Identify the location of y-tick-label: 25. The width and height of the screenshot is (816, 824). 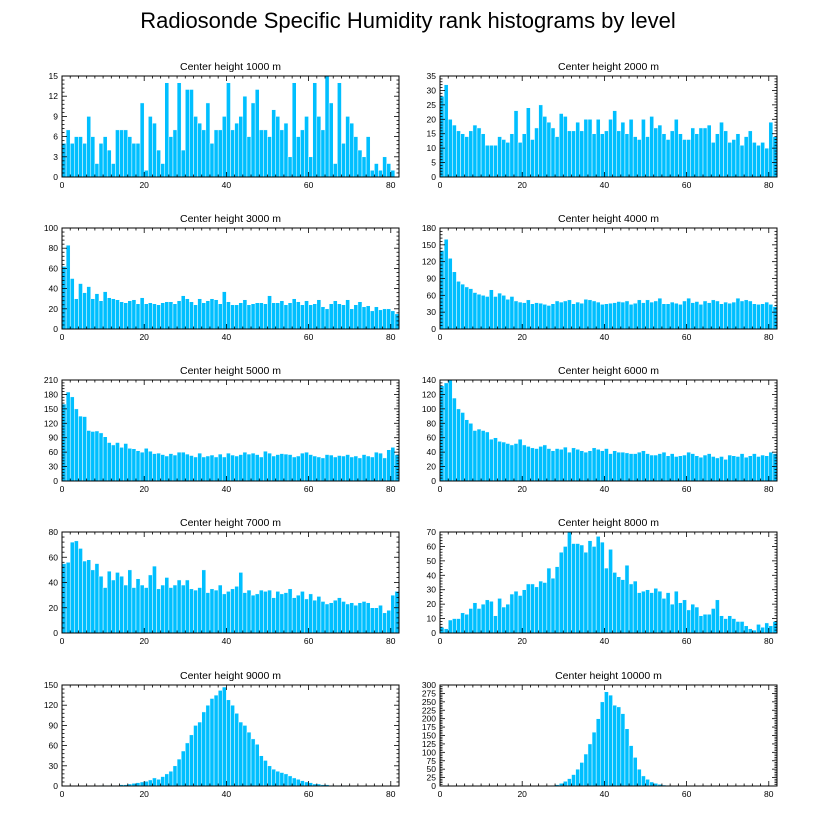
(432, 105).